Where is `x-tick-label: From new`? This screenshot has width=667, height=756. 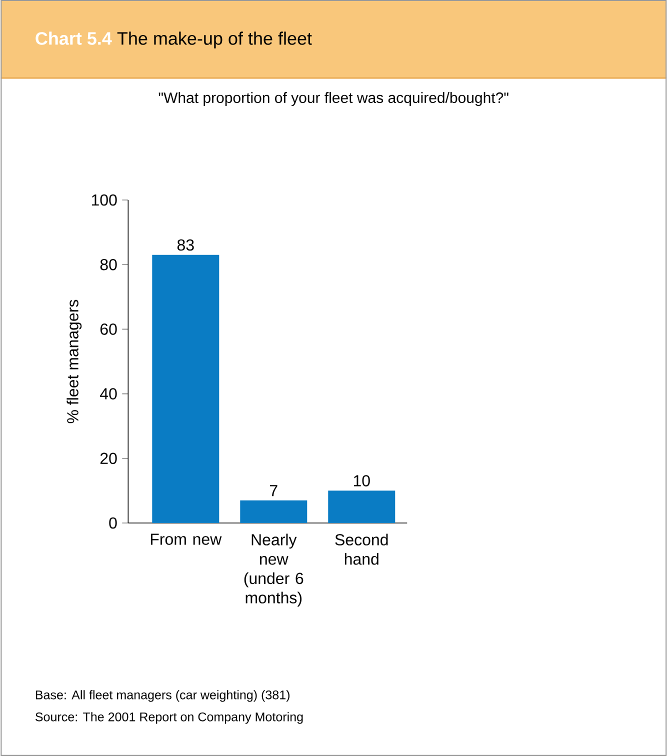 x-tick-label: From new is located at coordinates (186, 539).